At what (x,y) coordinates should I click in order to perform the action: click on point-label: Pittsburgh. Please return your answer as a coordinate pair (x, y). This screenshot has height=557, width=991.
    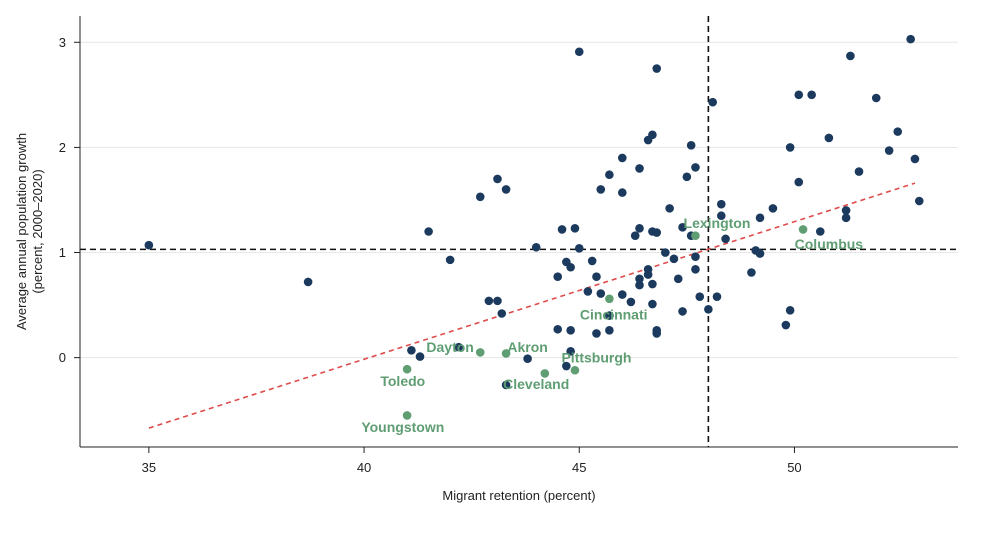
    Looking at the image, I should click on (596, 358).